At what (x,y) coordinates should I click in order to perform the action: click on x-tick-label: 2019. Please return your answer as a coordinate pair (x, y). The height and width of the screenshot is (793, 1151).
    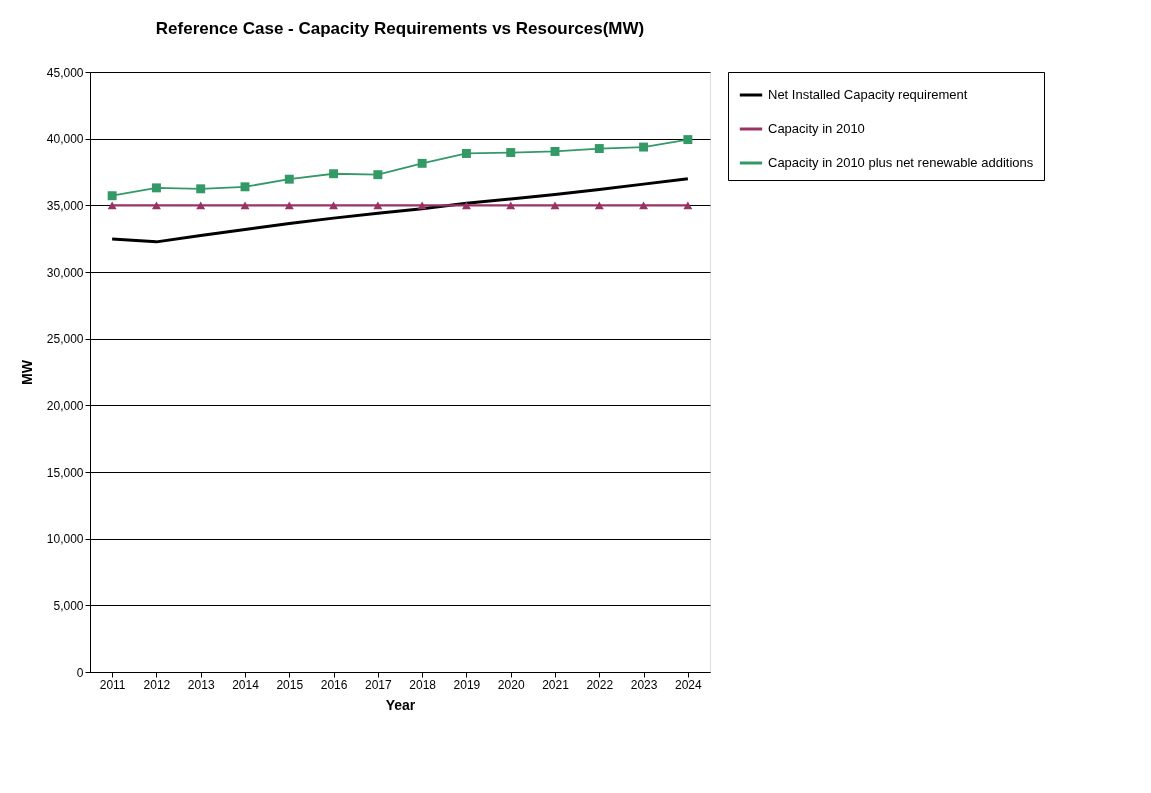
    Looking at the image, I should click on (467, 684).